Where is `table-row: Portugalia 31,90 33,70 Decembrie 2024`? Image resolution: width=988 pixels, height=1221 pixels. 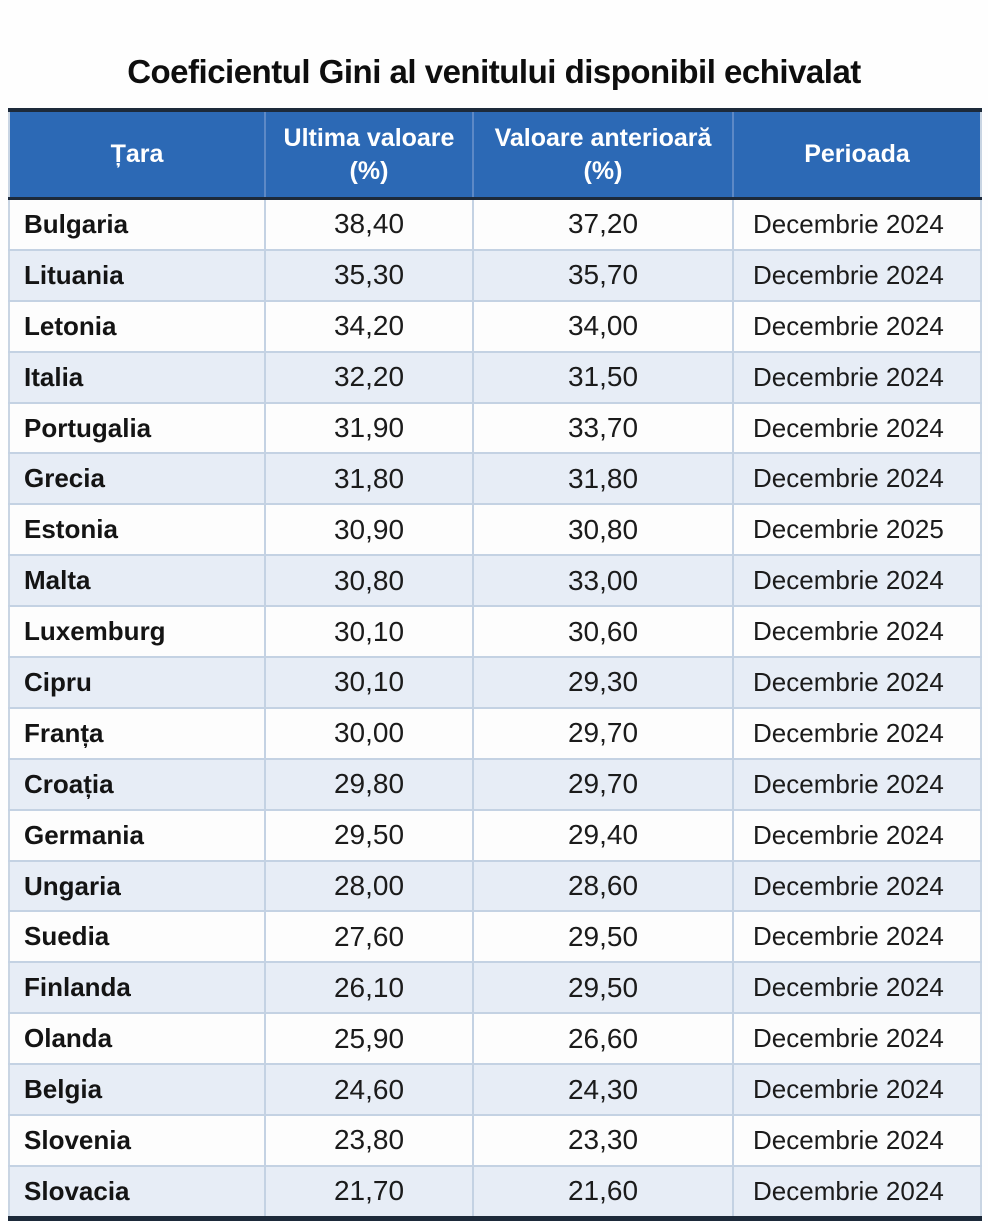
table-row: Portugalia 31,90 33,70 Decembrie 2024 is located at coordinates (495, 427).